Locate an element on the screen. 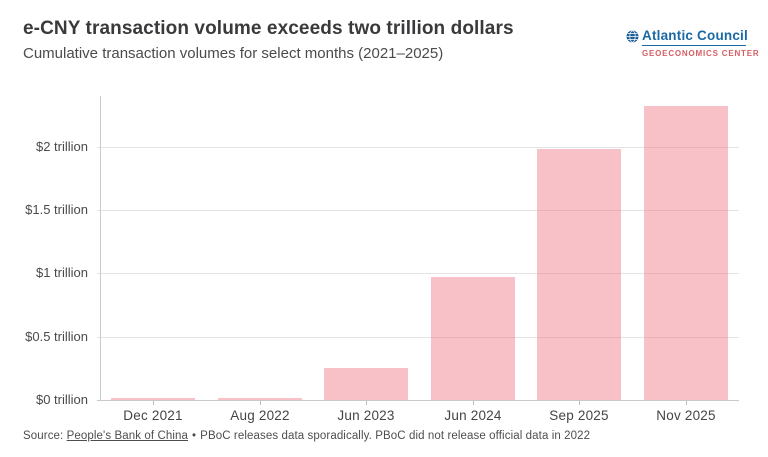  x-axis-tick-label: Dec 2021 is located at coordinates (153, 415).